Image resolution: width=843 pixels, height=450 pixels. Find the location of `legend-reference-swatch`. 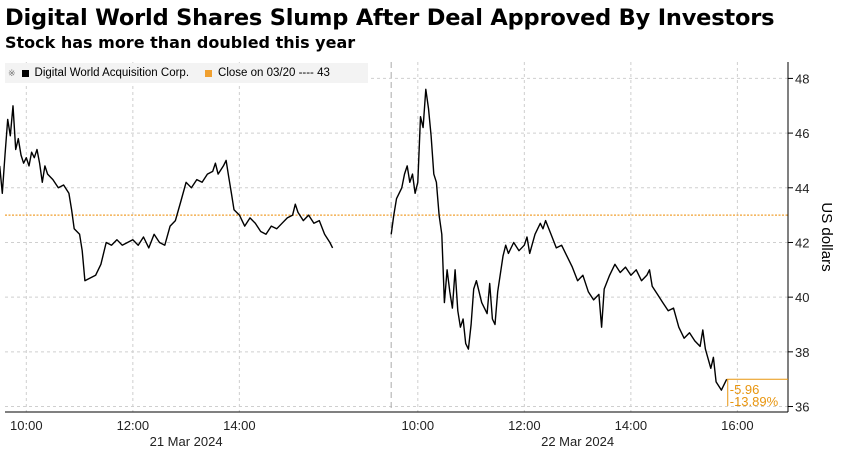

legend-reference-swatch is located at coordinates (209, 73).